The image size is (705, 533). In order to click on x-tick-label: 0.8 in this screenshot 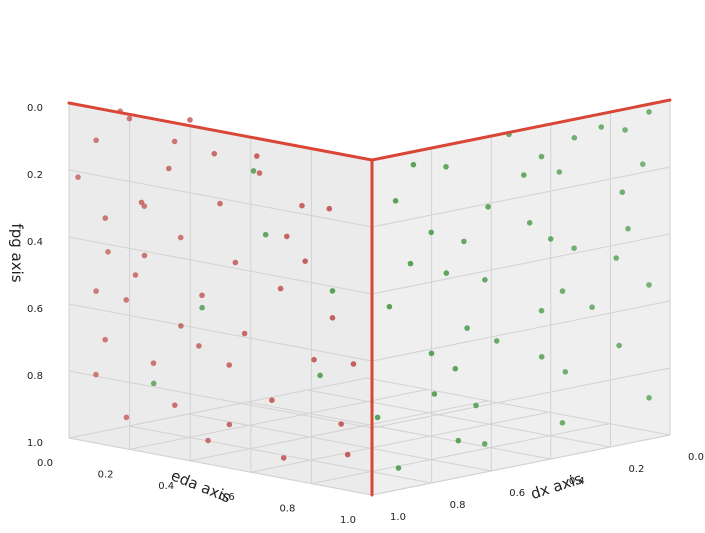, I will do `click(458, 505)`.